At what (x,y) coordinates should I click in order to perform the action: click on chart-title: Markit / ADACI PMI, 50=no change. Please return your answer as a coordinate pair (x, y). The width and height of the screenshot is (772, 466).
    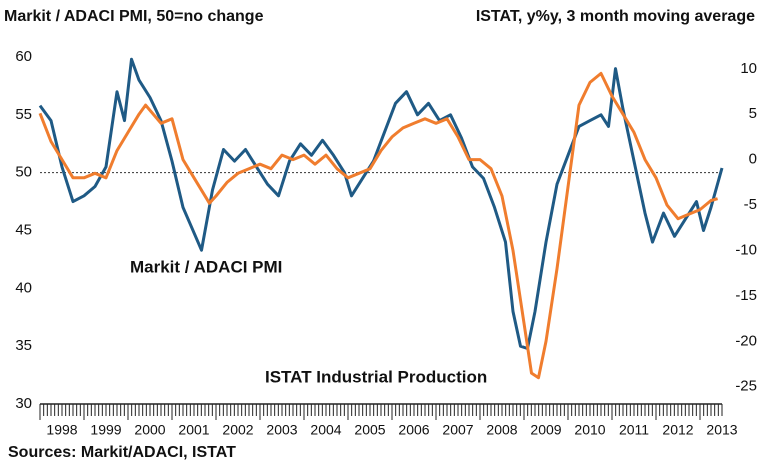
    Looking at the image, I should click on (134, 16).